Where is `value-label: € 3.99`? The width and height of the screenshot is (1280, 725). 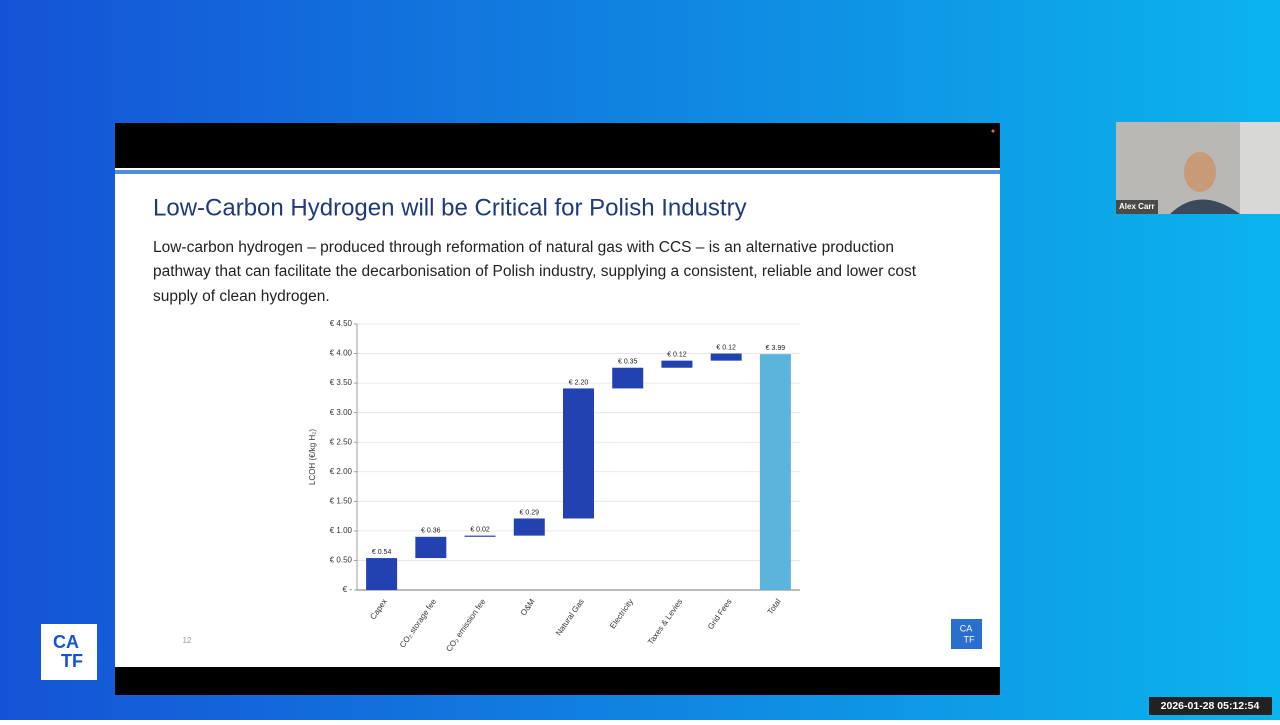 value-label: € 3.99 is located at coordinates (776, 348).